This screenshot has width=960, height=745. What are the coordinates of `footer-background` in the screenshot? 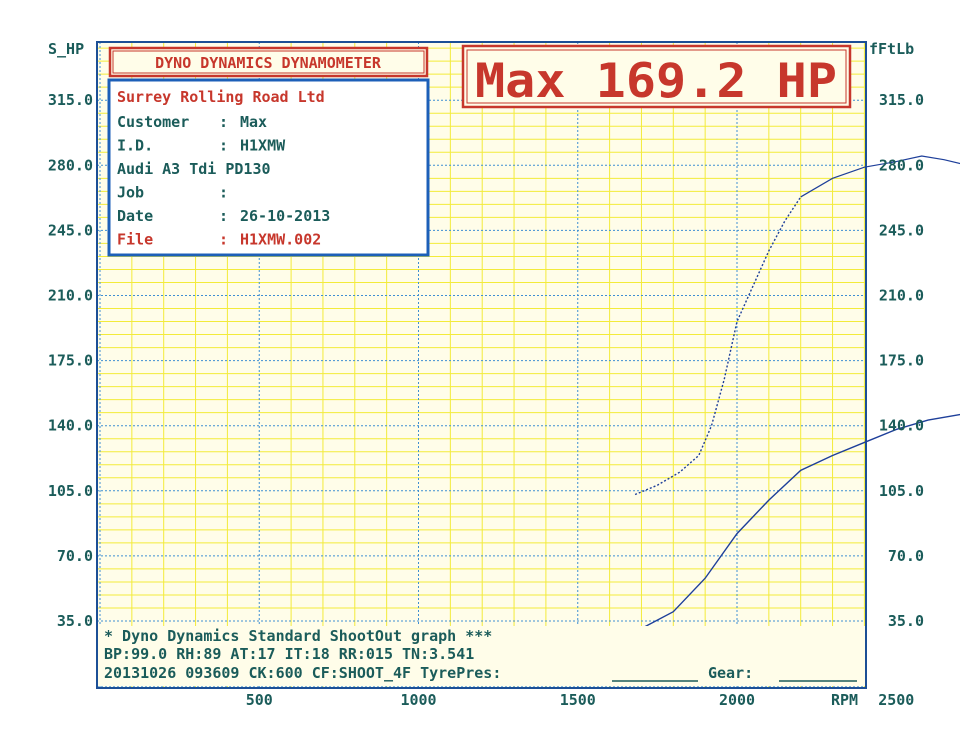 It's located at (481, 656).